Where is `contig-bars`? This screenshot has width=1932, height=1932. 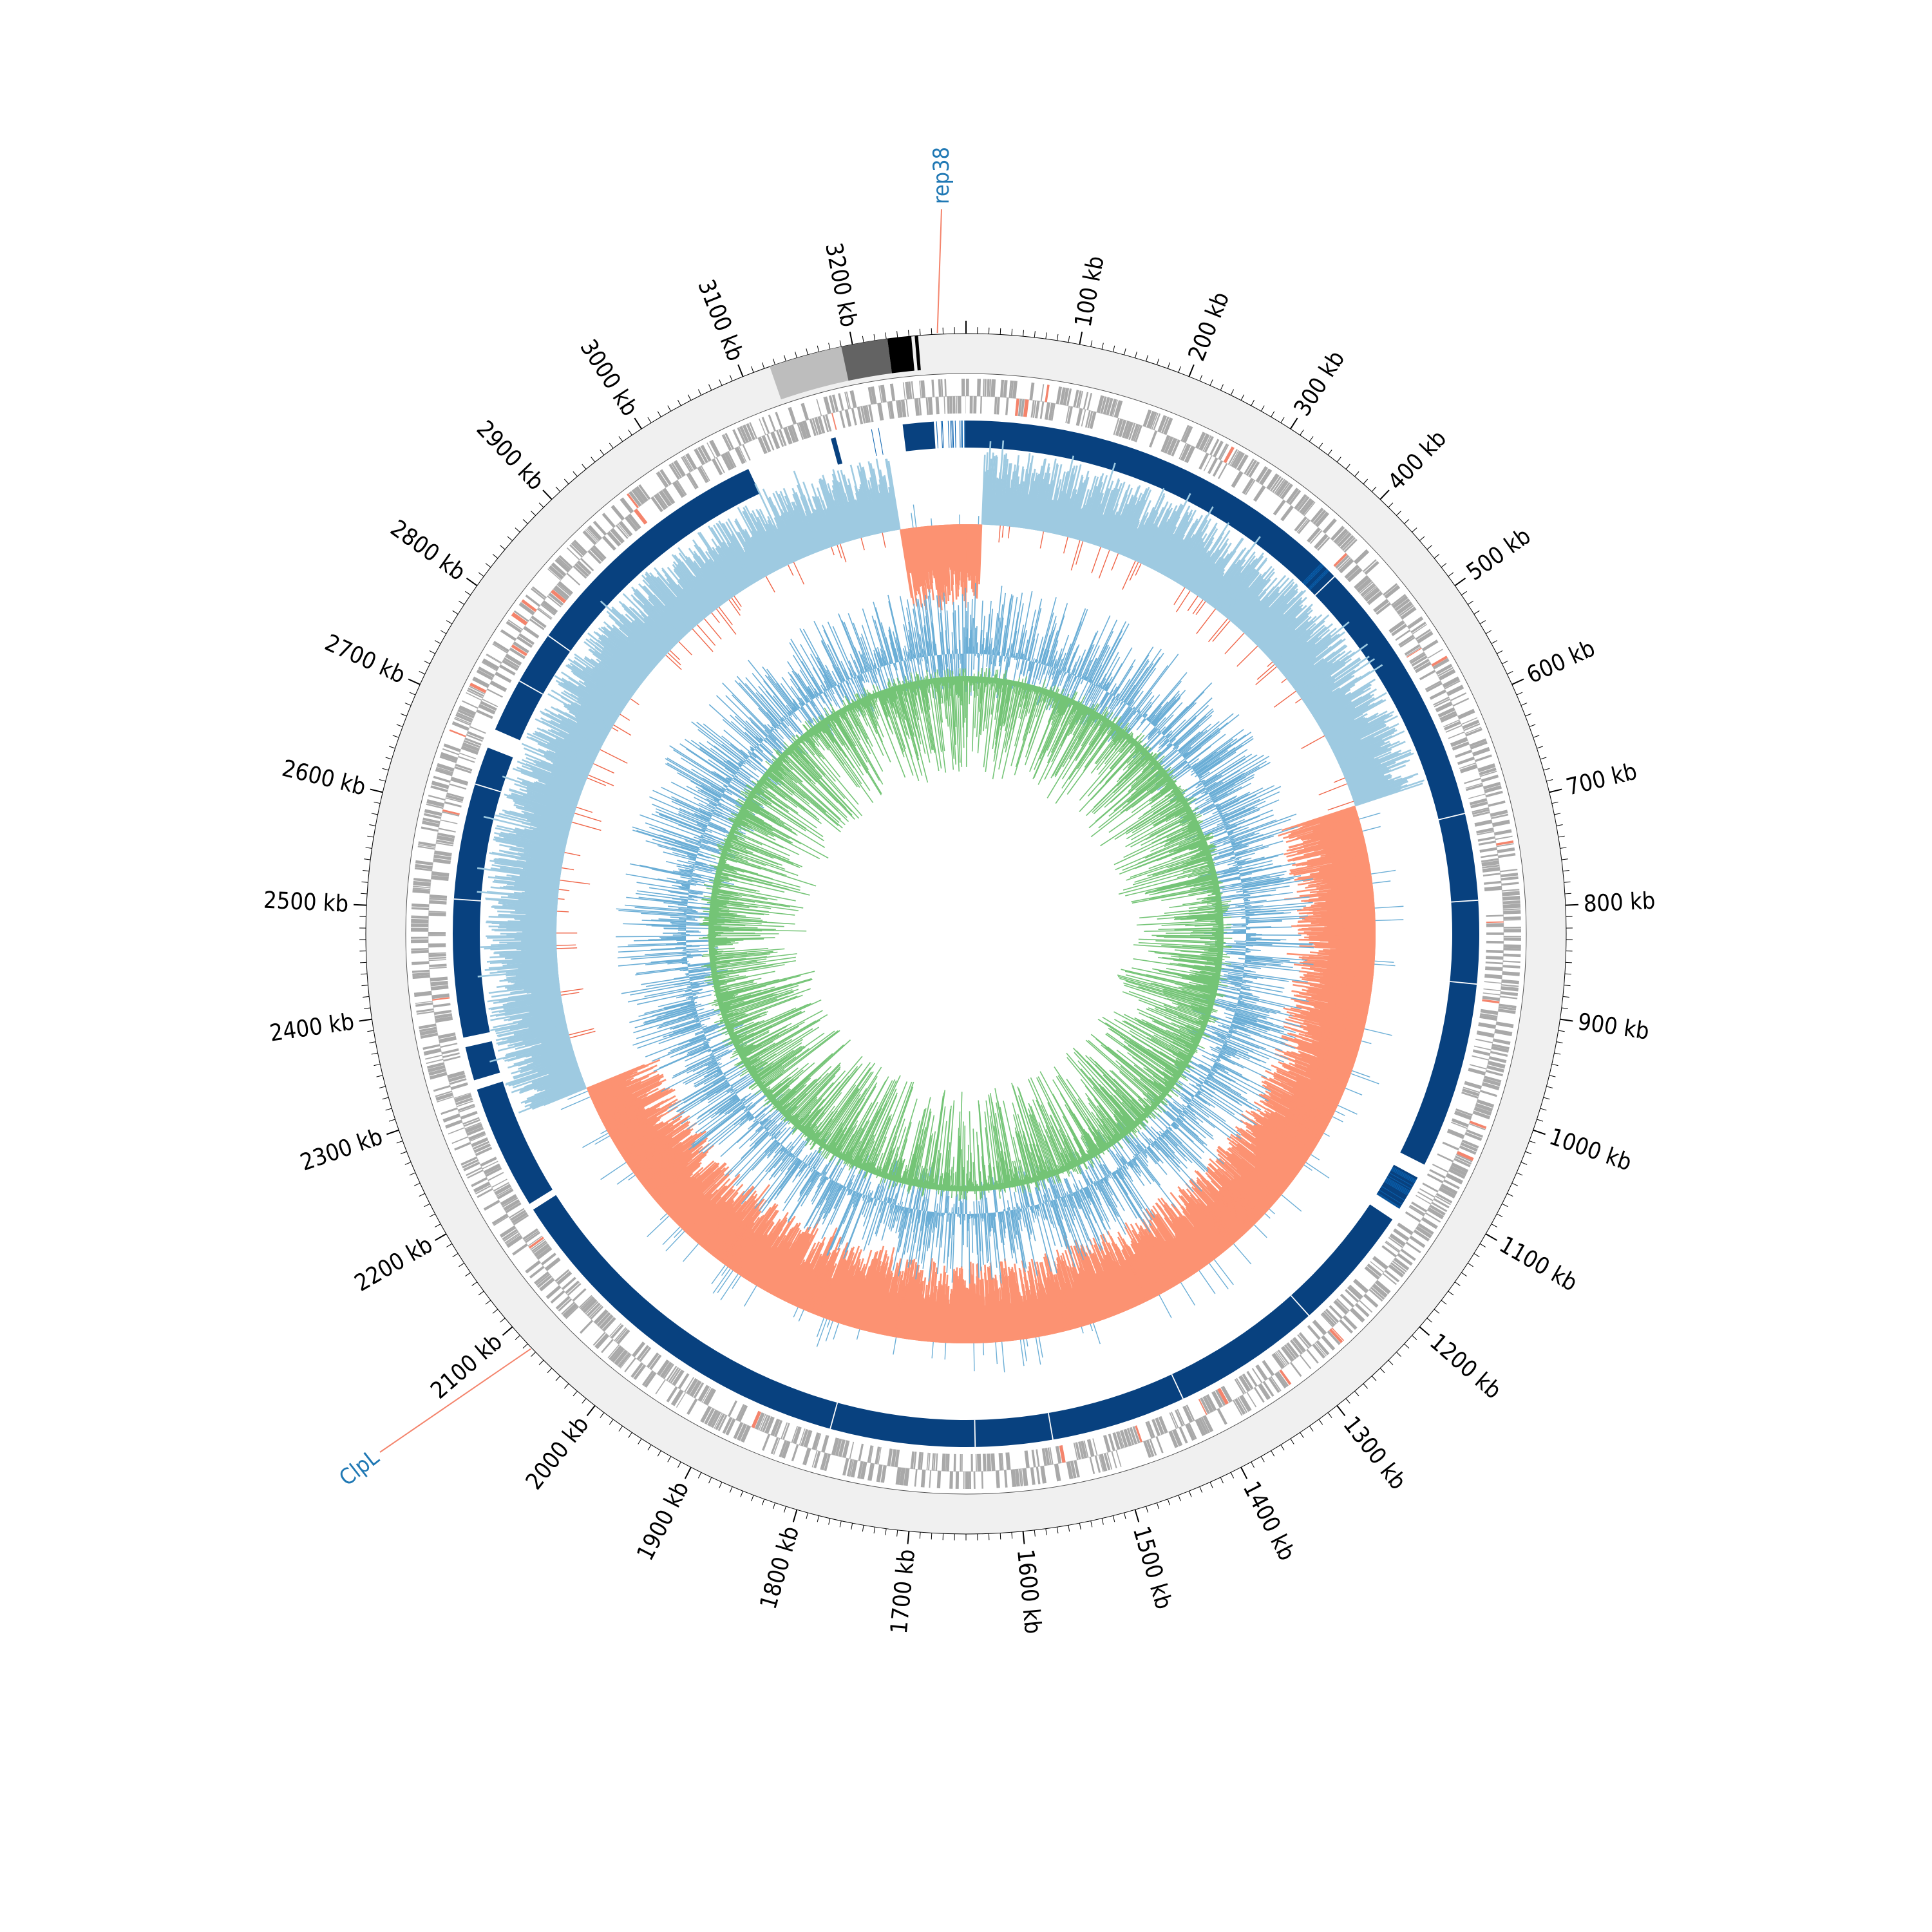 contig-bars is located at coordinates (846, 367).